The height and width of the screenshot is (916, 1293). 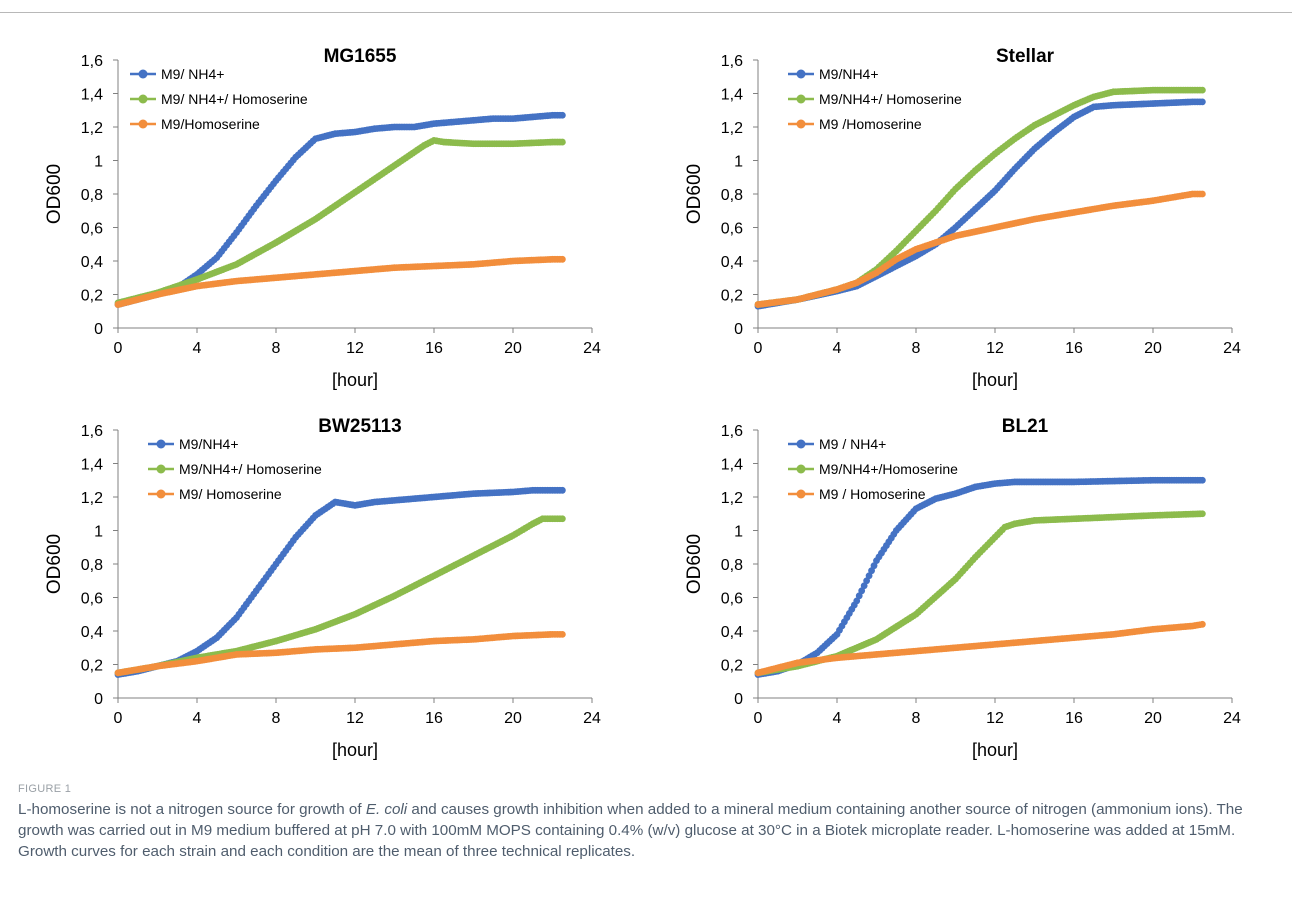 I want to click on legend-label: M9/ NH4+, so click(x=192, y=74).